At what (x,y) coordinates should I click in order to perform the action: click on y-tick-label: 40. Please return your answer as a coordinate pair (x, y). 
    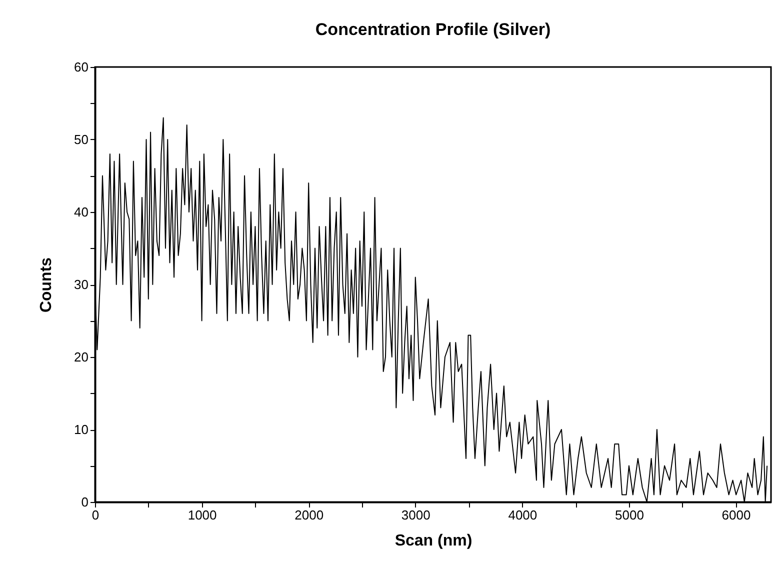
    Looking at the image, I should click on (81, 212).